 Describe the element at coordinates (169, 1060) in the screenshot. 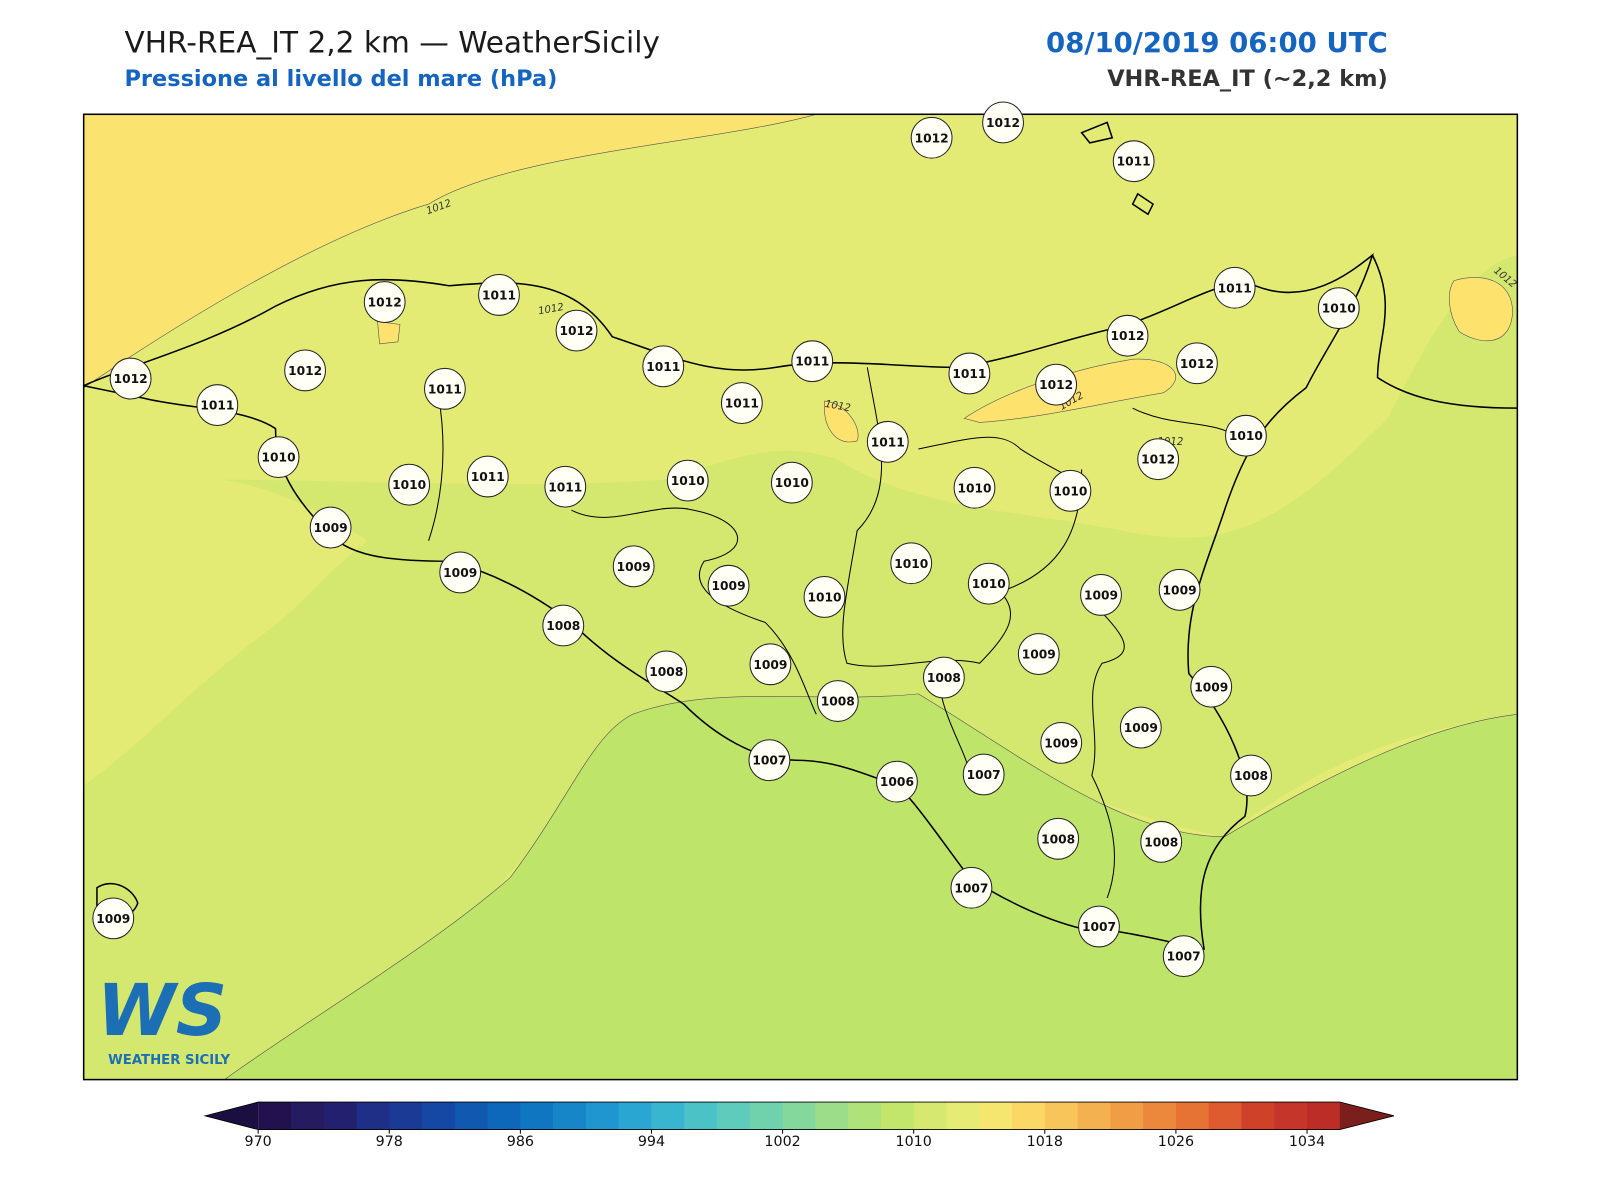

I see `logo-text: WEATHER SICILY` at that location.